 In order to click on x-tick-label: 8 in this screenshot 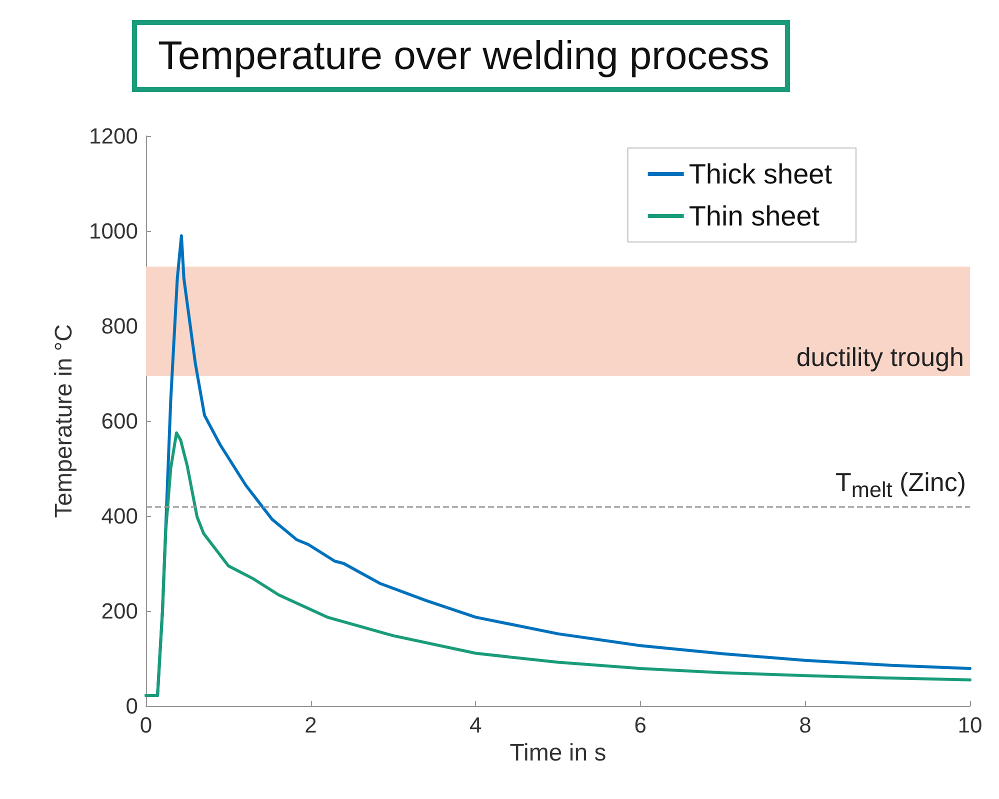, I will do `click(805, 725)`.